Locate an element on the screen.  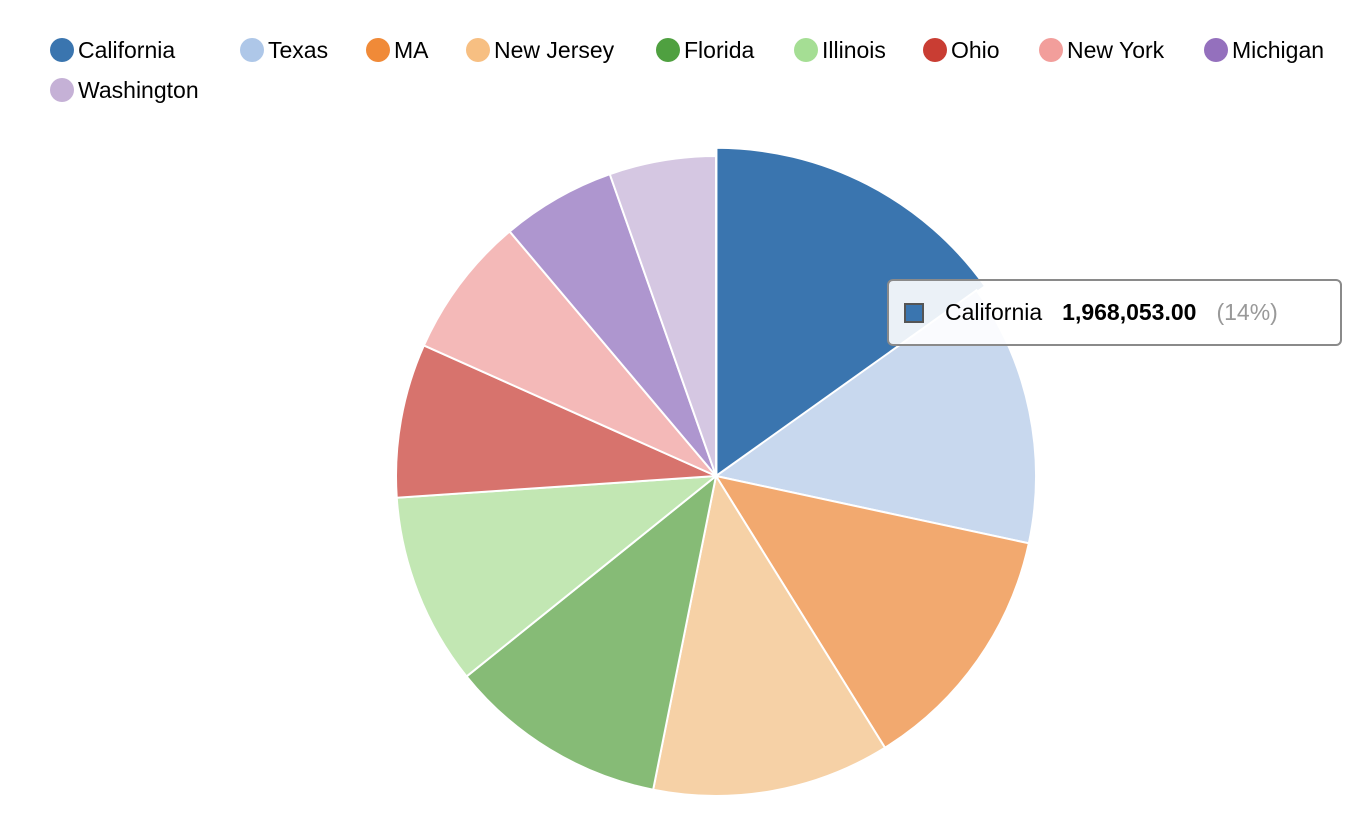
legend-label: Illinois is located at coordinates (854, 49).